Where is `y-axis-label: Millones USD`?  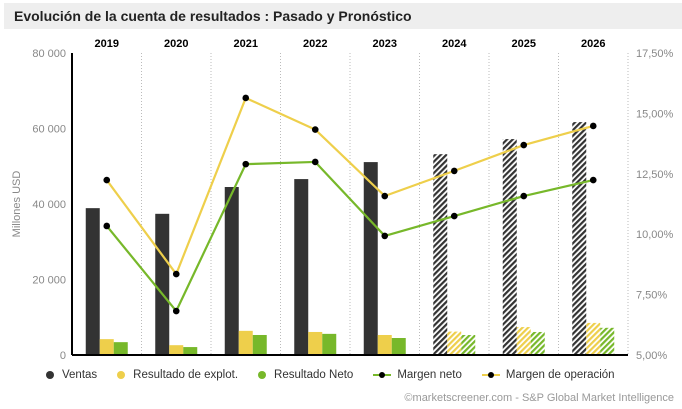
y-axis-label: Millones USD is located at coordinates (17, 204).